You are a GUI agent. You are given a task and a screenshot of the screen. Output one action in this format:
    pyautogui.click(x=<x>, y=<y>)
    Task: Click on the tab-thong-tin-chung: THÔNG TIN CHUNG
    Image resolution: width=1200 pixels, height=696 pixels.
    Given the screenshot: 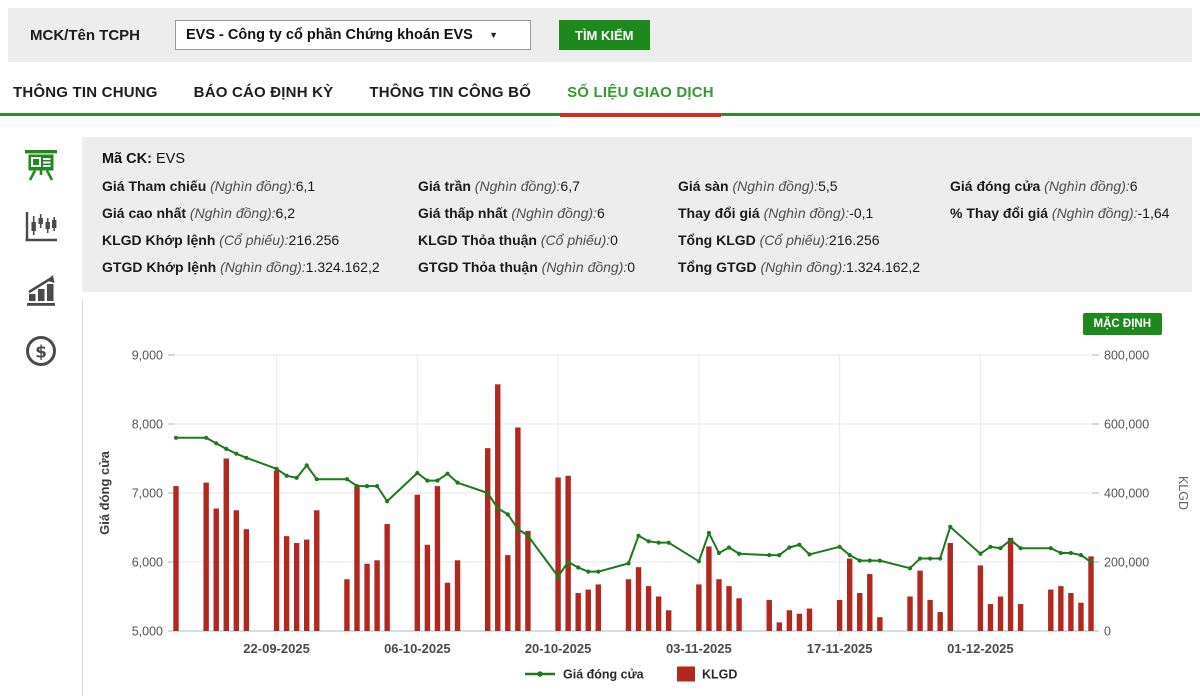 What is the action you would take?
    pyautogui.click(x=85, y=92)
    